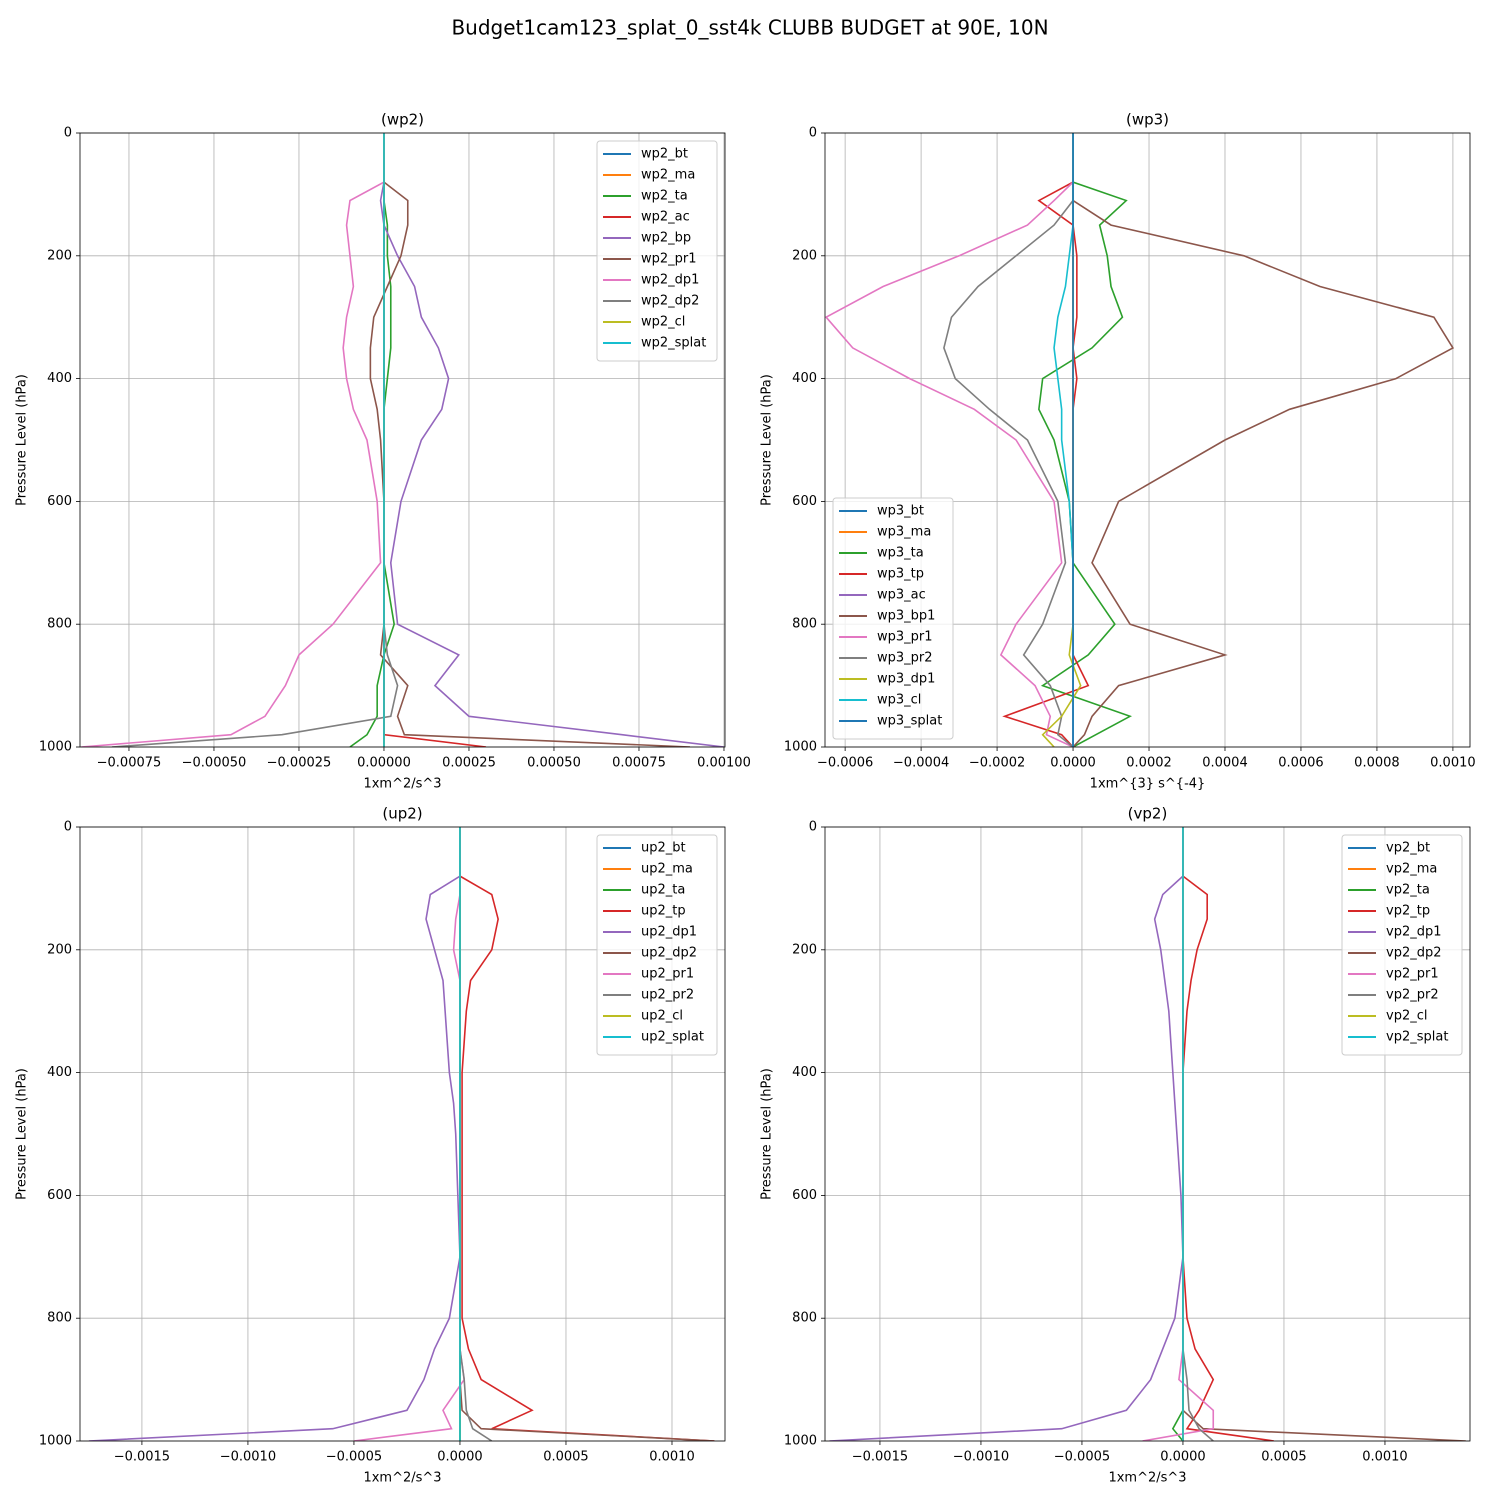 The image size is (1500, 1500). What do you see at coordinates (1408, 848) in the screenshot?
I see `legend-label: vp2_bt` at bounding box center [1408, 848].